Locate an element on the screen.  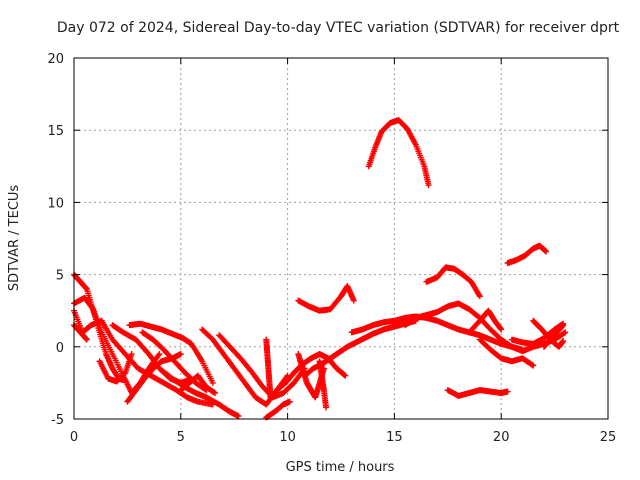
x-tick-label: 20 is located at coordinates (501, 437).